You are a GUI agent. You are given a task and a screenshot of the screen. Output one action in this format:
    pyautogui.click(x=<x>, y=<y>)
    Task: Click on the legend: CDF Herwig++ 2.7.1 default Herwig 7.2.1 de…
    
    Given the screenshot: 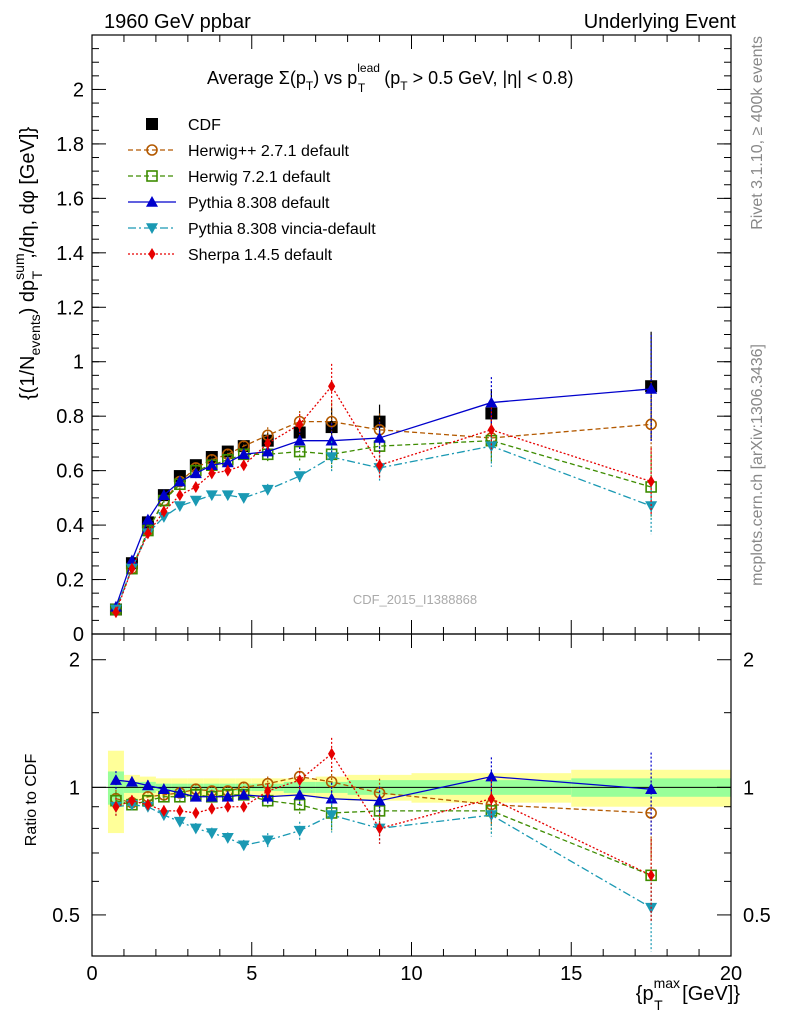 What is the action you would take?
    pyautogui.click(x=252, y=190)
    